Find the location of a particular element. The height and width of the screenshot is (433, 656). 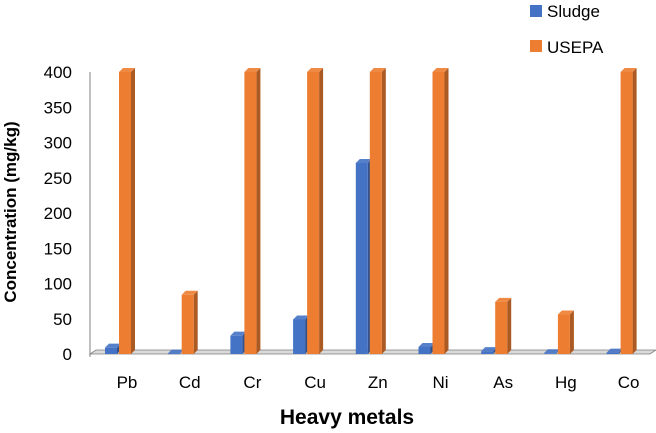

x-tick-label-ni: Ni is located at coordinates (440, 382).